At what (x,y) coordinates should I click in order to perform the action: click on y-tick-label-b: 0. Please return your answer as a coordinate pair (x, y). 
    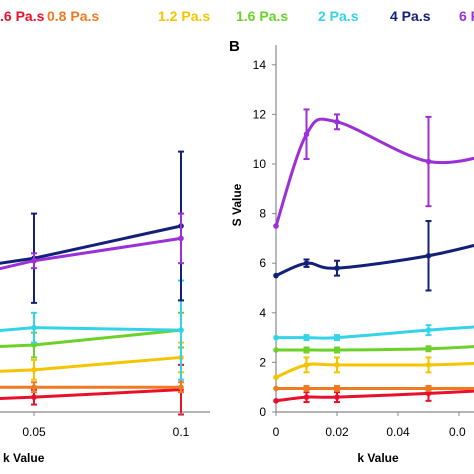
    Looking at the image, I should click on (262, 412).